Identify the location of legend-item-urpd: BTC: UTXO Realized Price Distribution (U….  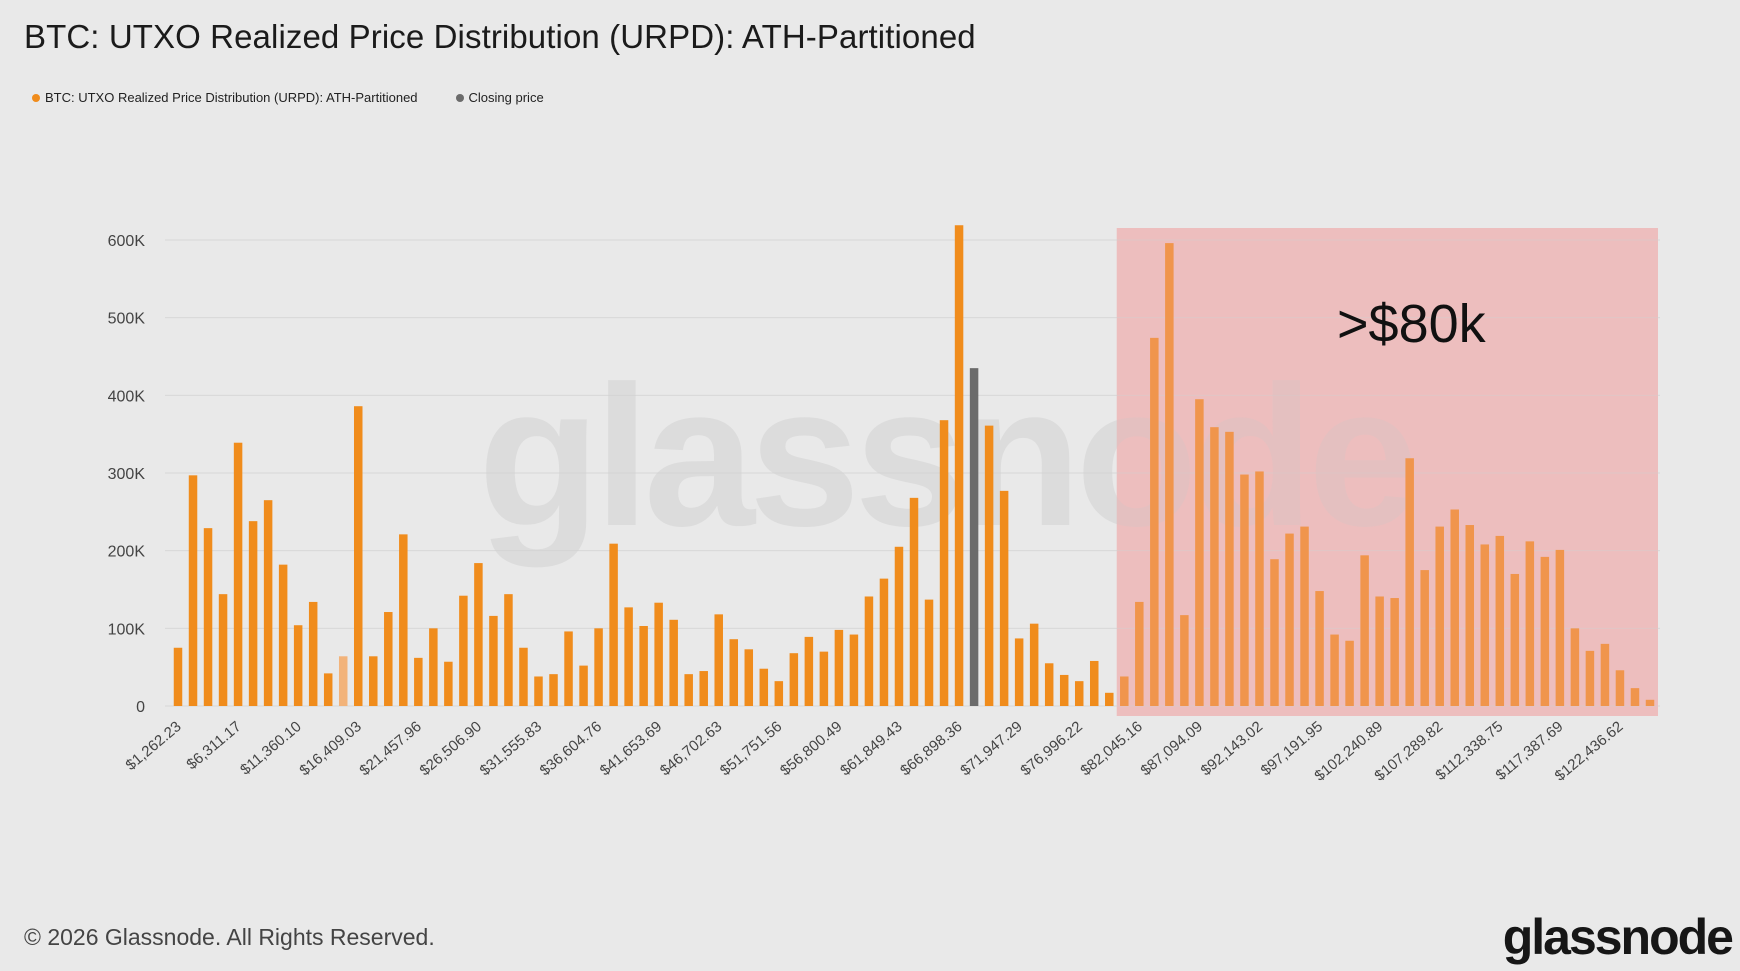
(225, 97).